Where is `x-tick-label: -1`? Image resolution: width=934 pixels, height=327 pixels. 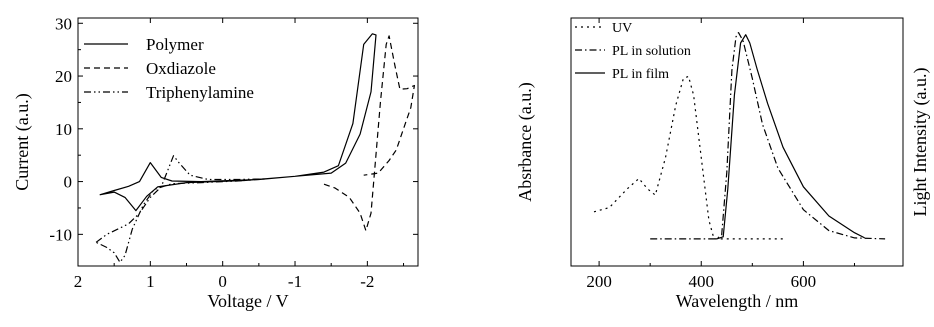
x-tick-label: -1 is located at coordinates (295, 281).